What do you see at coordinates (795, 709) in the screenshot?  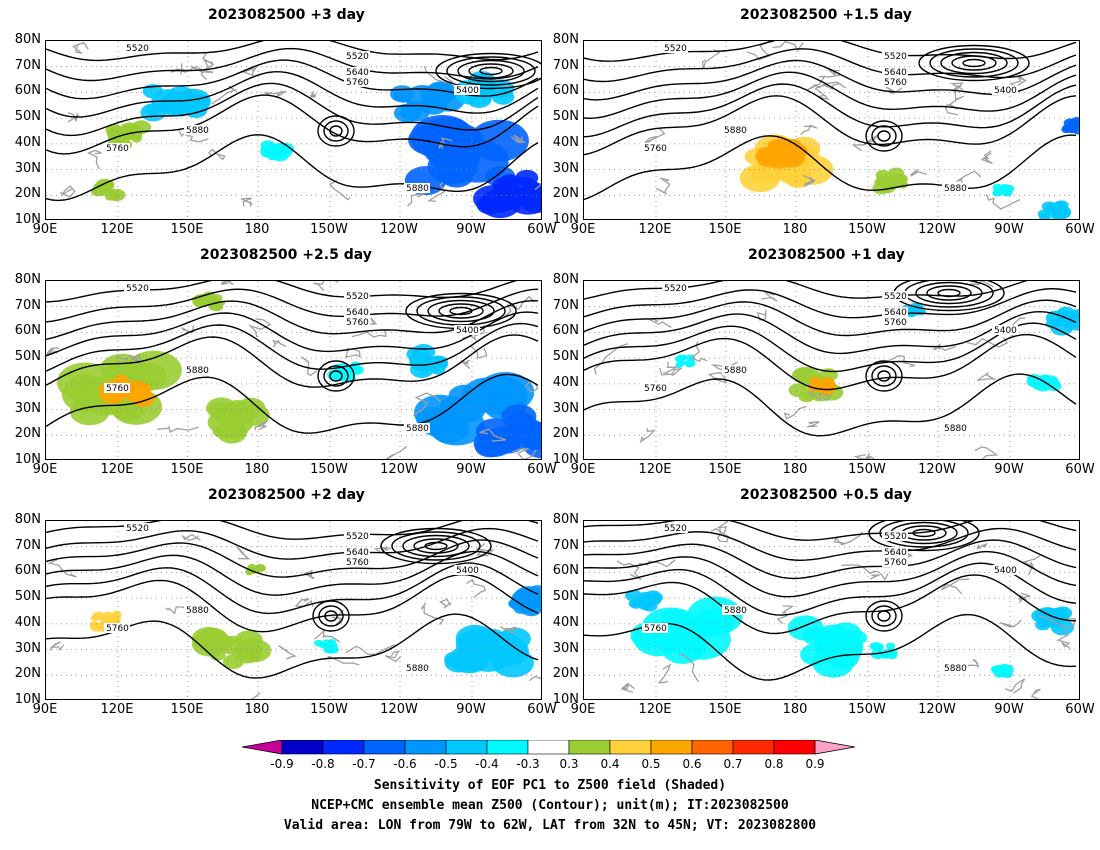 I see `lon-tick-label: 180` at bounding box center [795, 709].